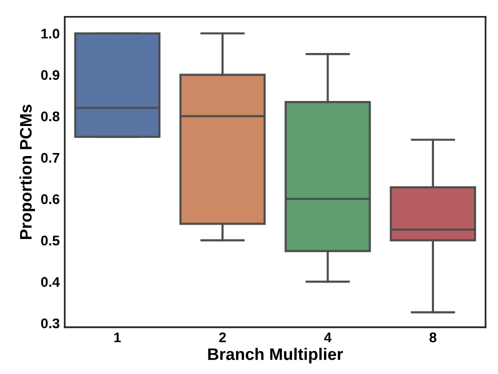 Image resolution: width=498 pixels, height=374 pixels. I want to click on x-tick-label: 8, so click(433, 337).